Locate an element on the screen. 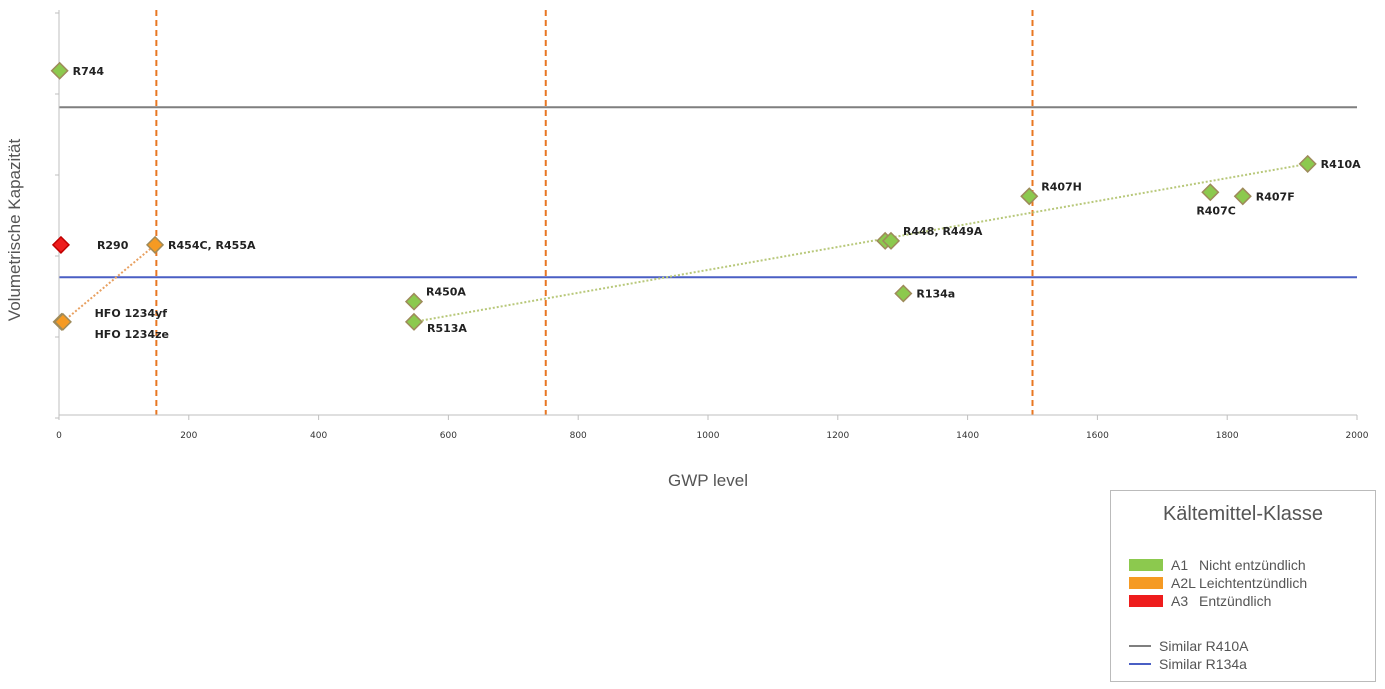  x-tick-label-600: 600 is located at coordinates (448, 436).